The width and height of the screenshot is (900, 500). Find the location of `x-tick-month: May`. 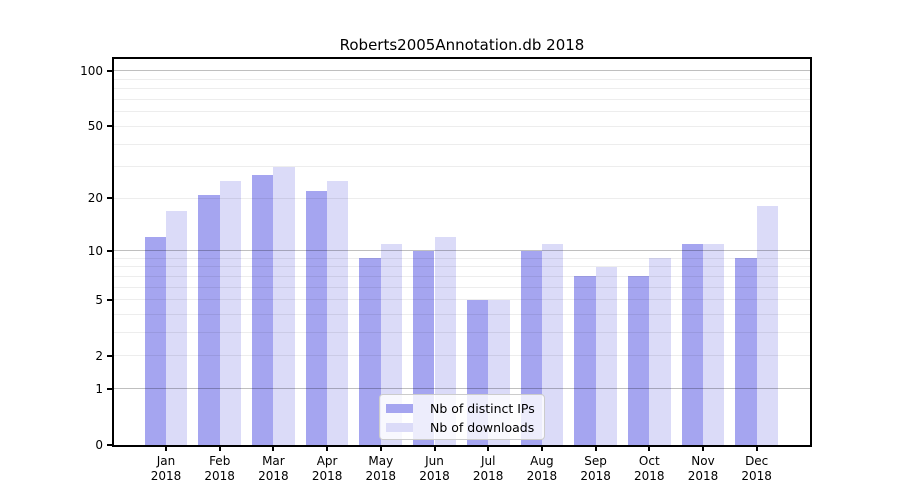

x-tick-month: May is located at coordinates (381, 461).